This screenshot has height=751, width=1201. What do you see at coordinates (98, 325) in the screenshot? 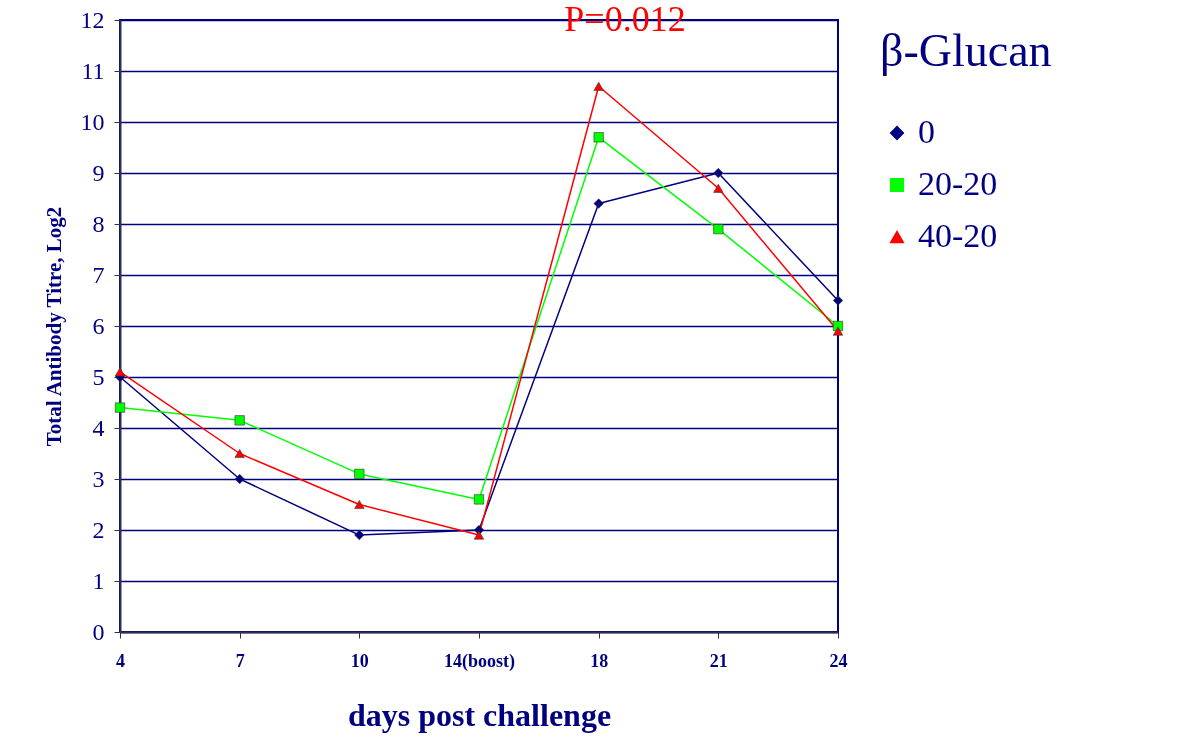
I see `y-tick-label: 6` at bounding box center [98, 325].